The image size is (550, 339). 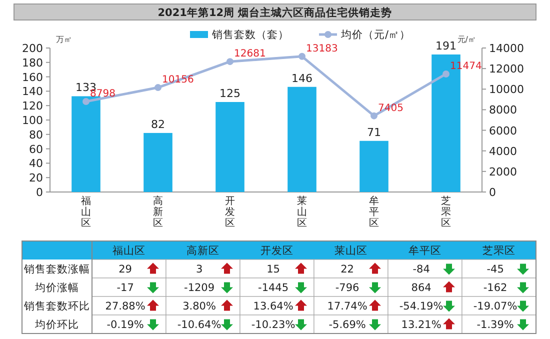 What do you see at coordinates (125, 325) in the screenshot?
I see `data-label: -0.19%` at bounding box center [125, 325].